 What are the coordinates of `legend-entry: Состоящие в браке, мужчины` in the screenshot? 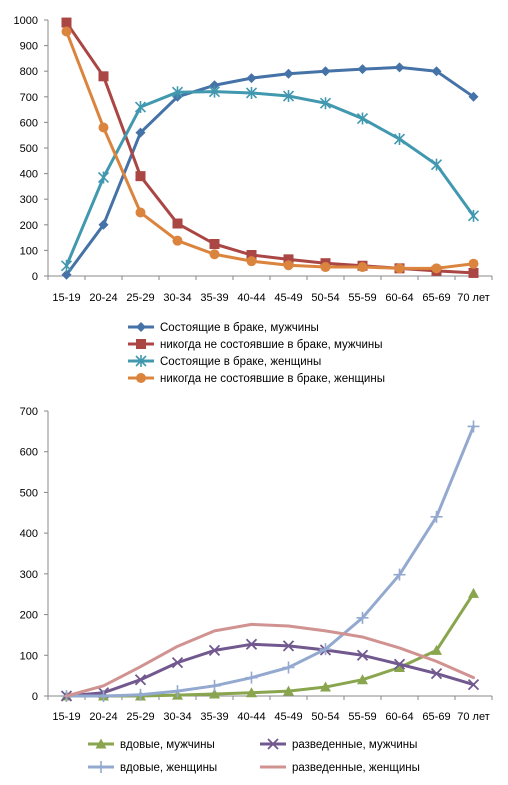 It's located at (223, 328).